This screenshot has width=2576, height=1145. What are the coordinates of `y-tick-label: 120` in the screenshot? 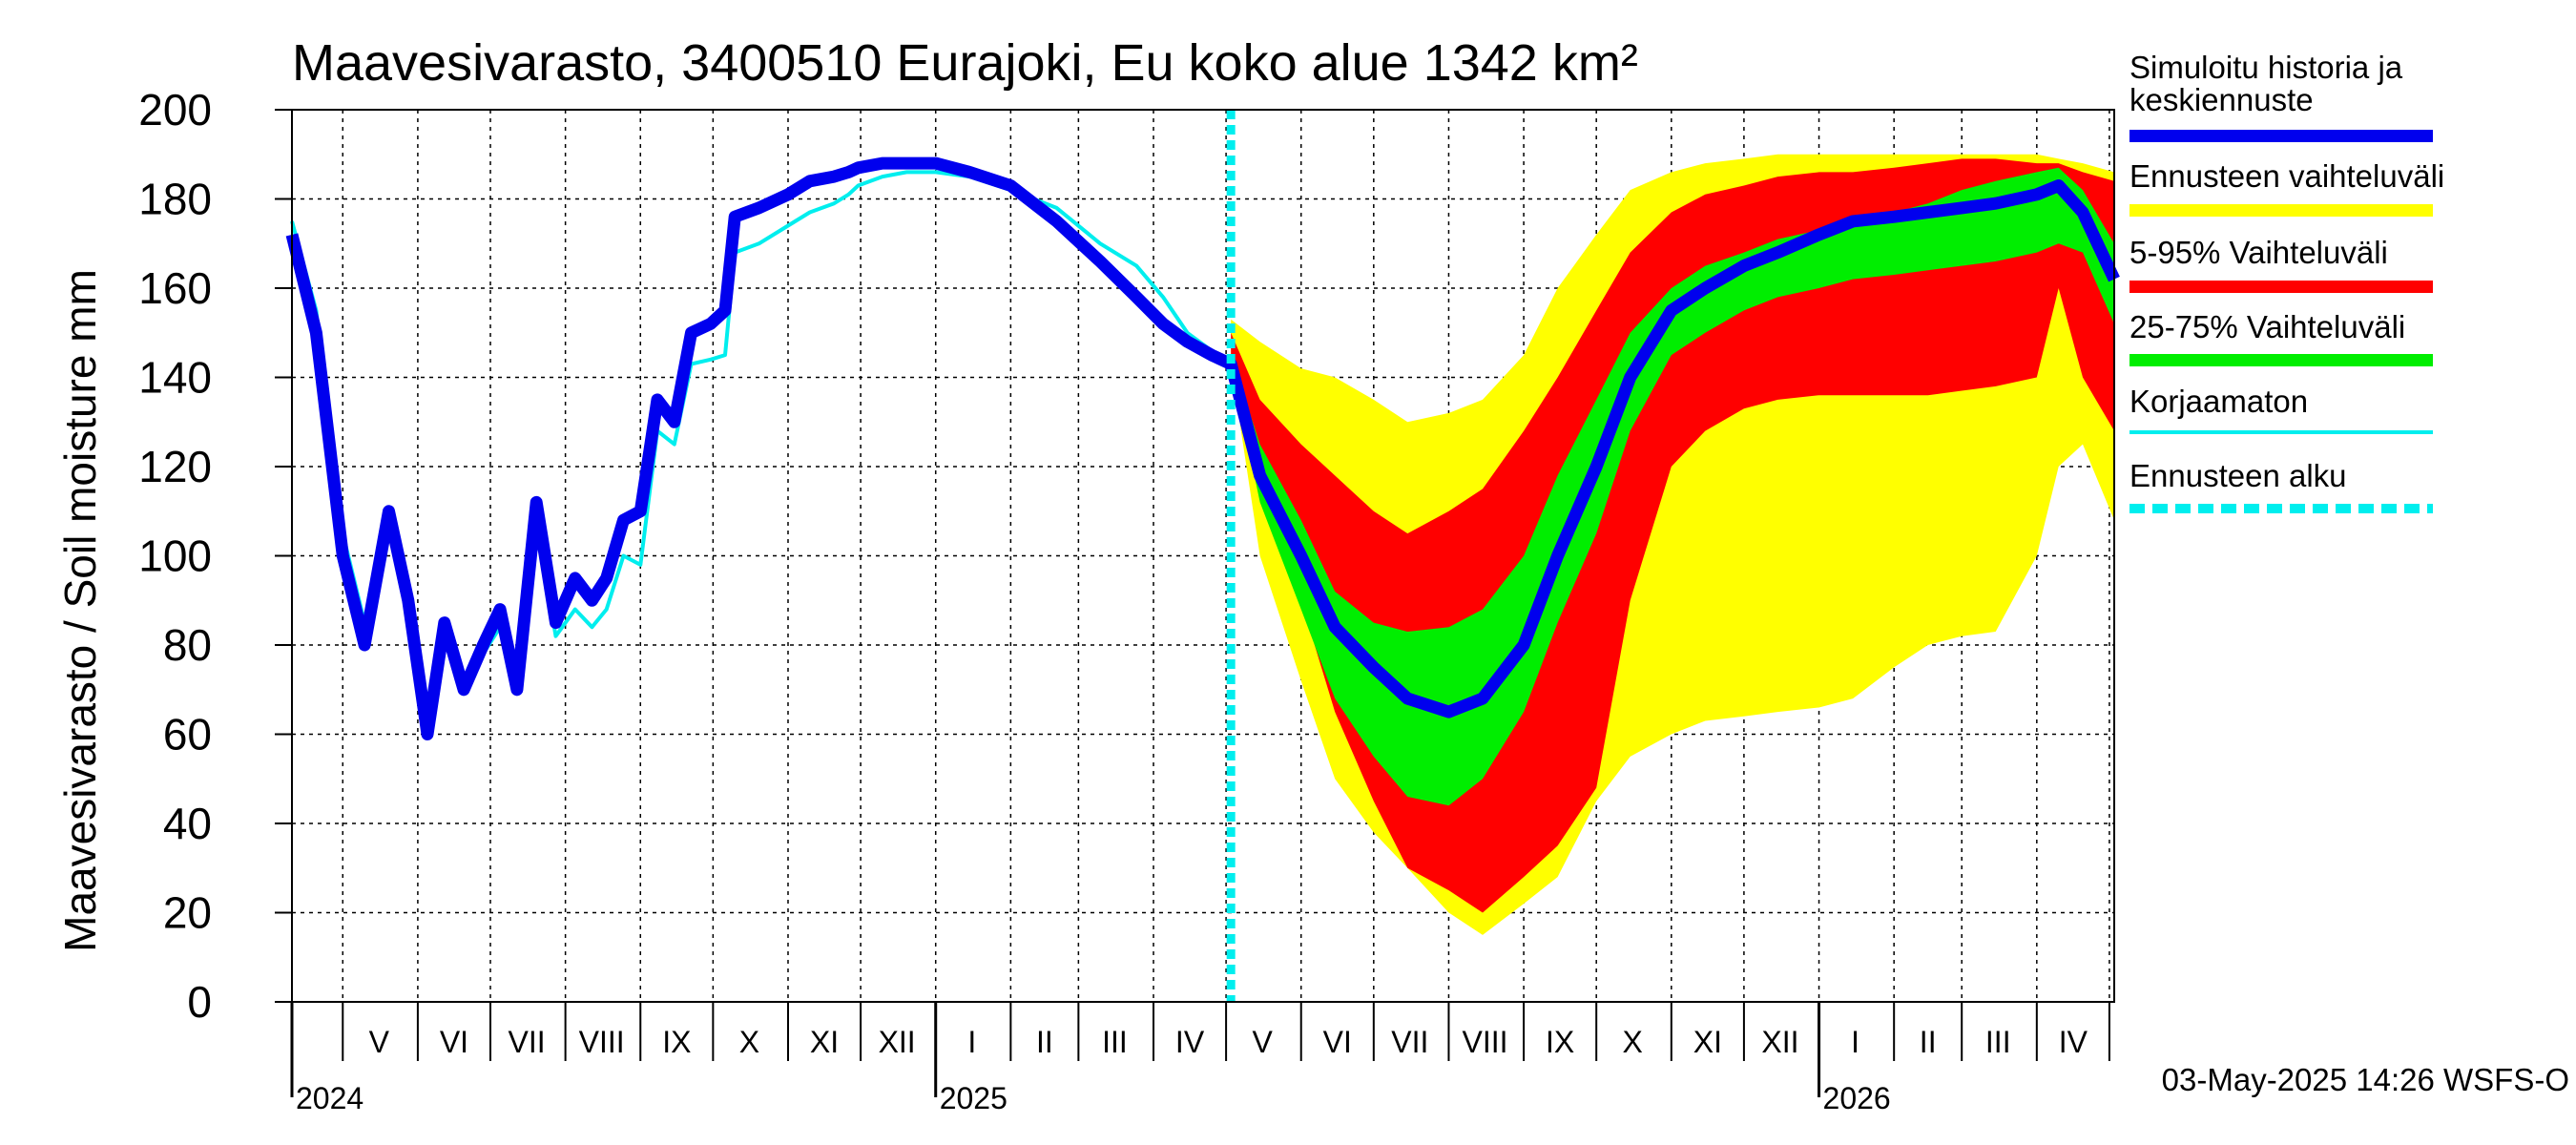 It's located at (175, 467).